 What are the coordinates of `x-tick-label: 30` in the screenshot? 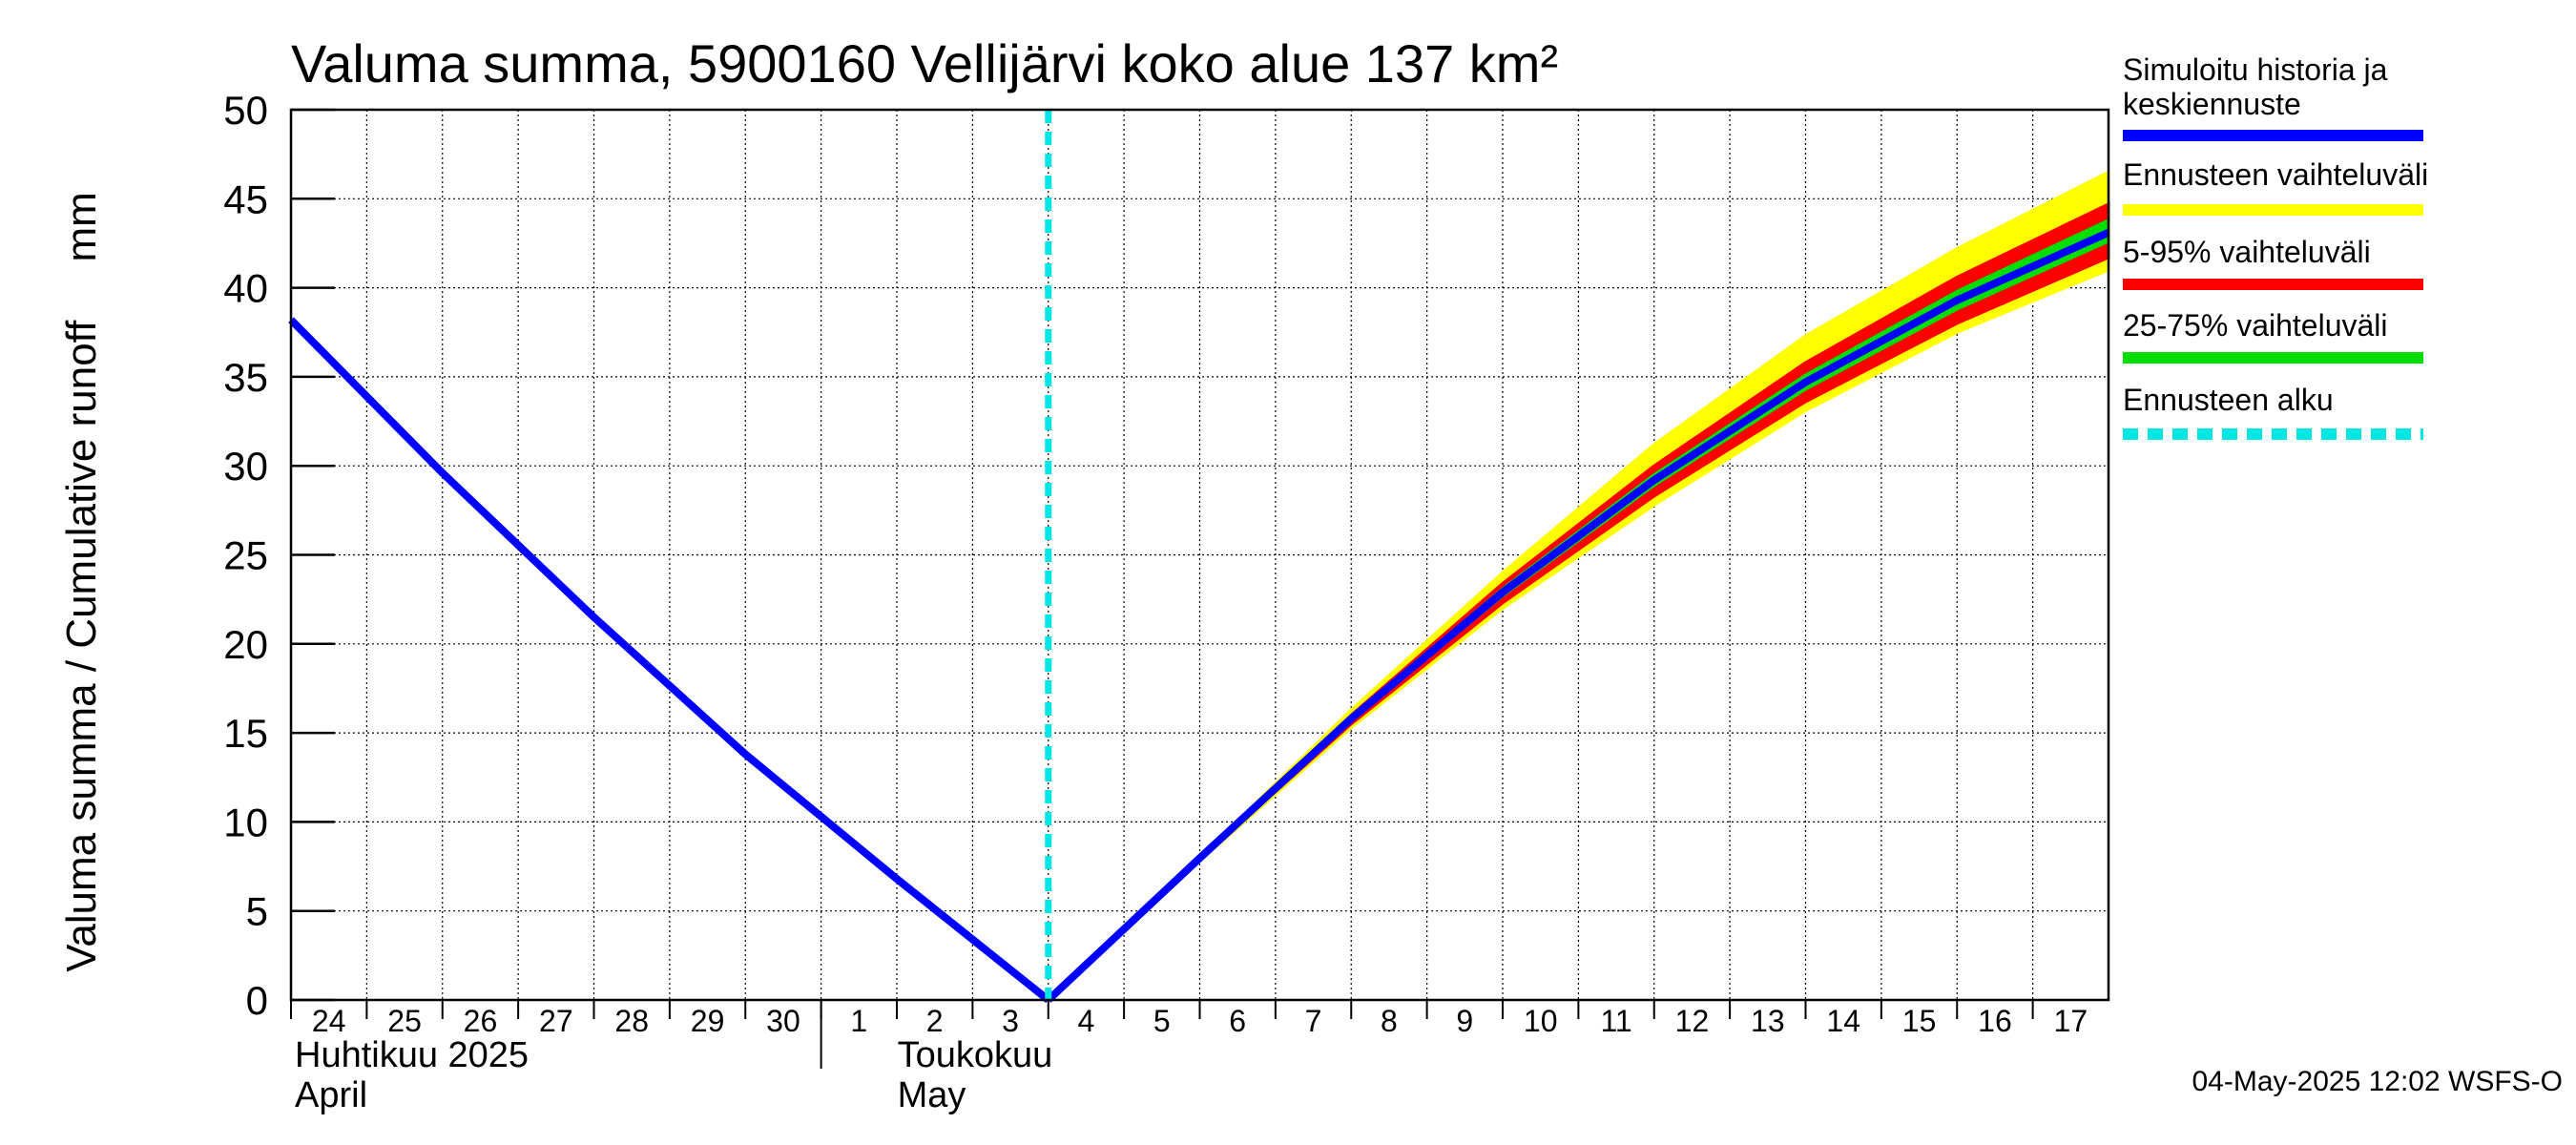 It's located at (783, 1021).